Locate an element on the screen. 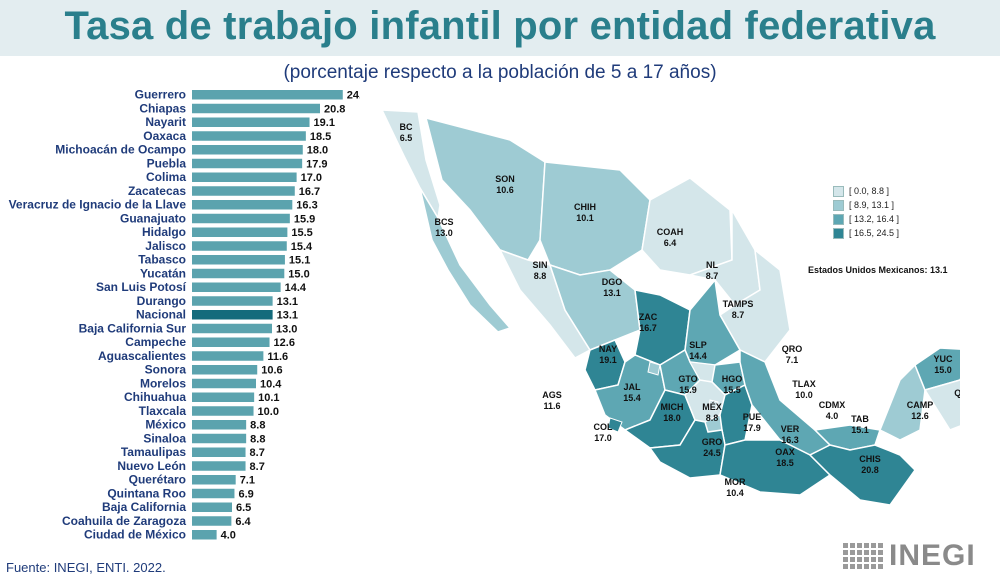  value-label-27: 8.7 is located at coordinates (257, 467).